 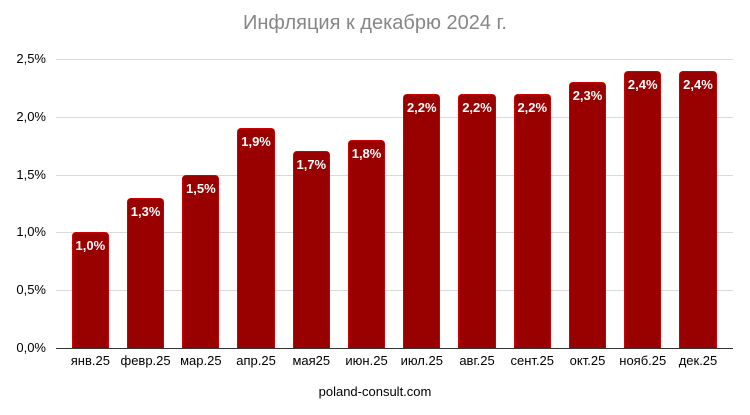 I want to click on bar-value-label: 2,3%, so click(x=587, y=96).